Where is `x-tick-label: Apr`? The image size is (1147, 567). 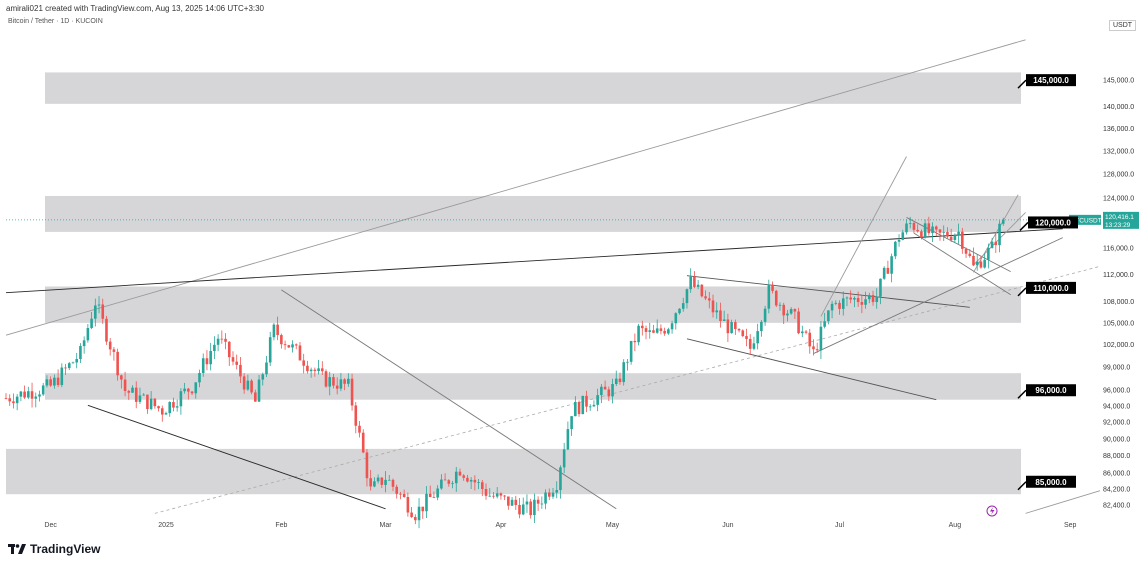 x-tick-label: Apr is located at coordinates (501, 525).